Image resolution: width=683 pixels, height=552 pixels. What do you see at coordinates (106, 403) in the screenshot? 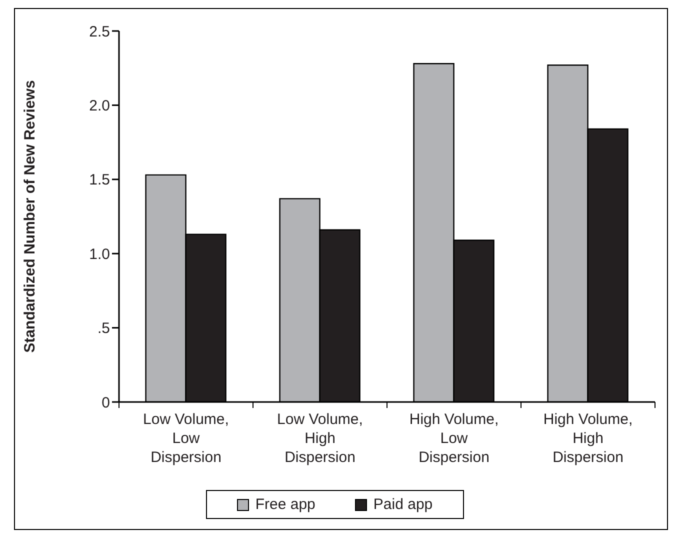
I see `y-tick-label: 0` at bounding box center [106, 403].